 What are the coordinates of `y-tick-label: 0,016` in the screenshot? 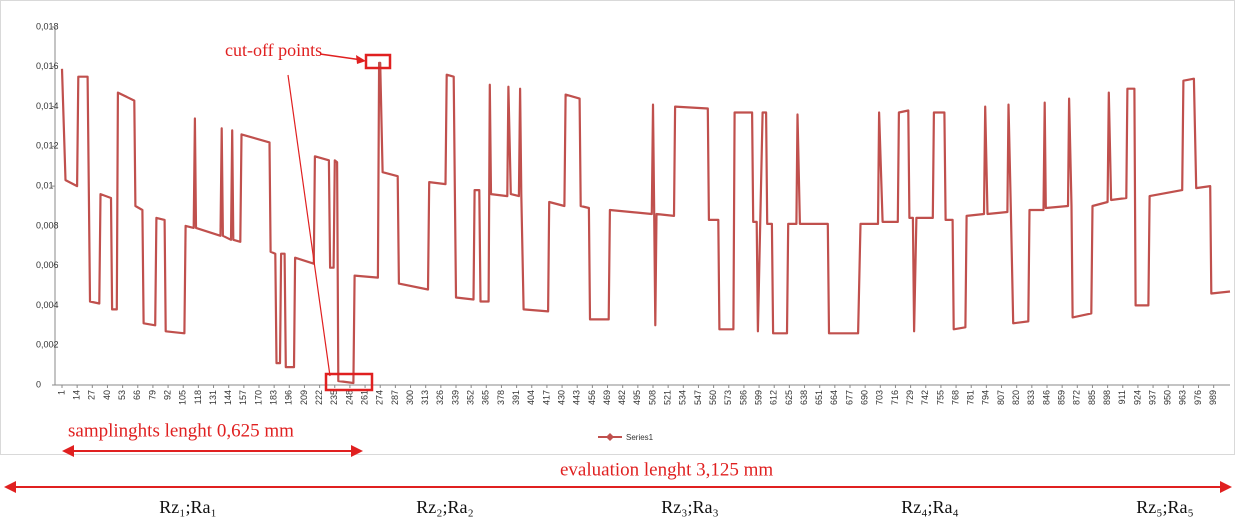 It's located at (47, 66).